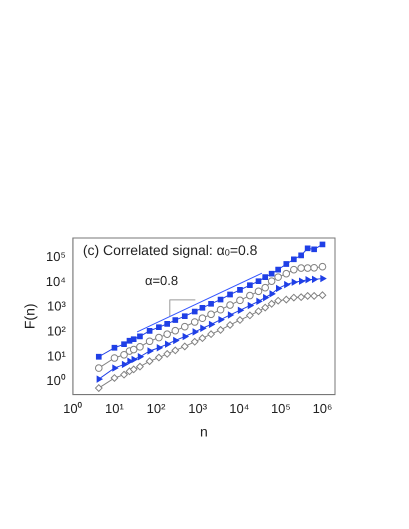  What do you see at coordinates (322, 408) in the screenshot?
I see `x-tick-label: 10⁶` at bounding box center [322, 408].